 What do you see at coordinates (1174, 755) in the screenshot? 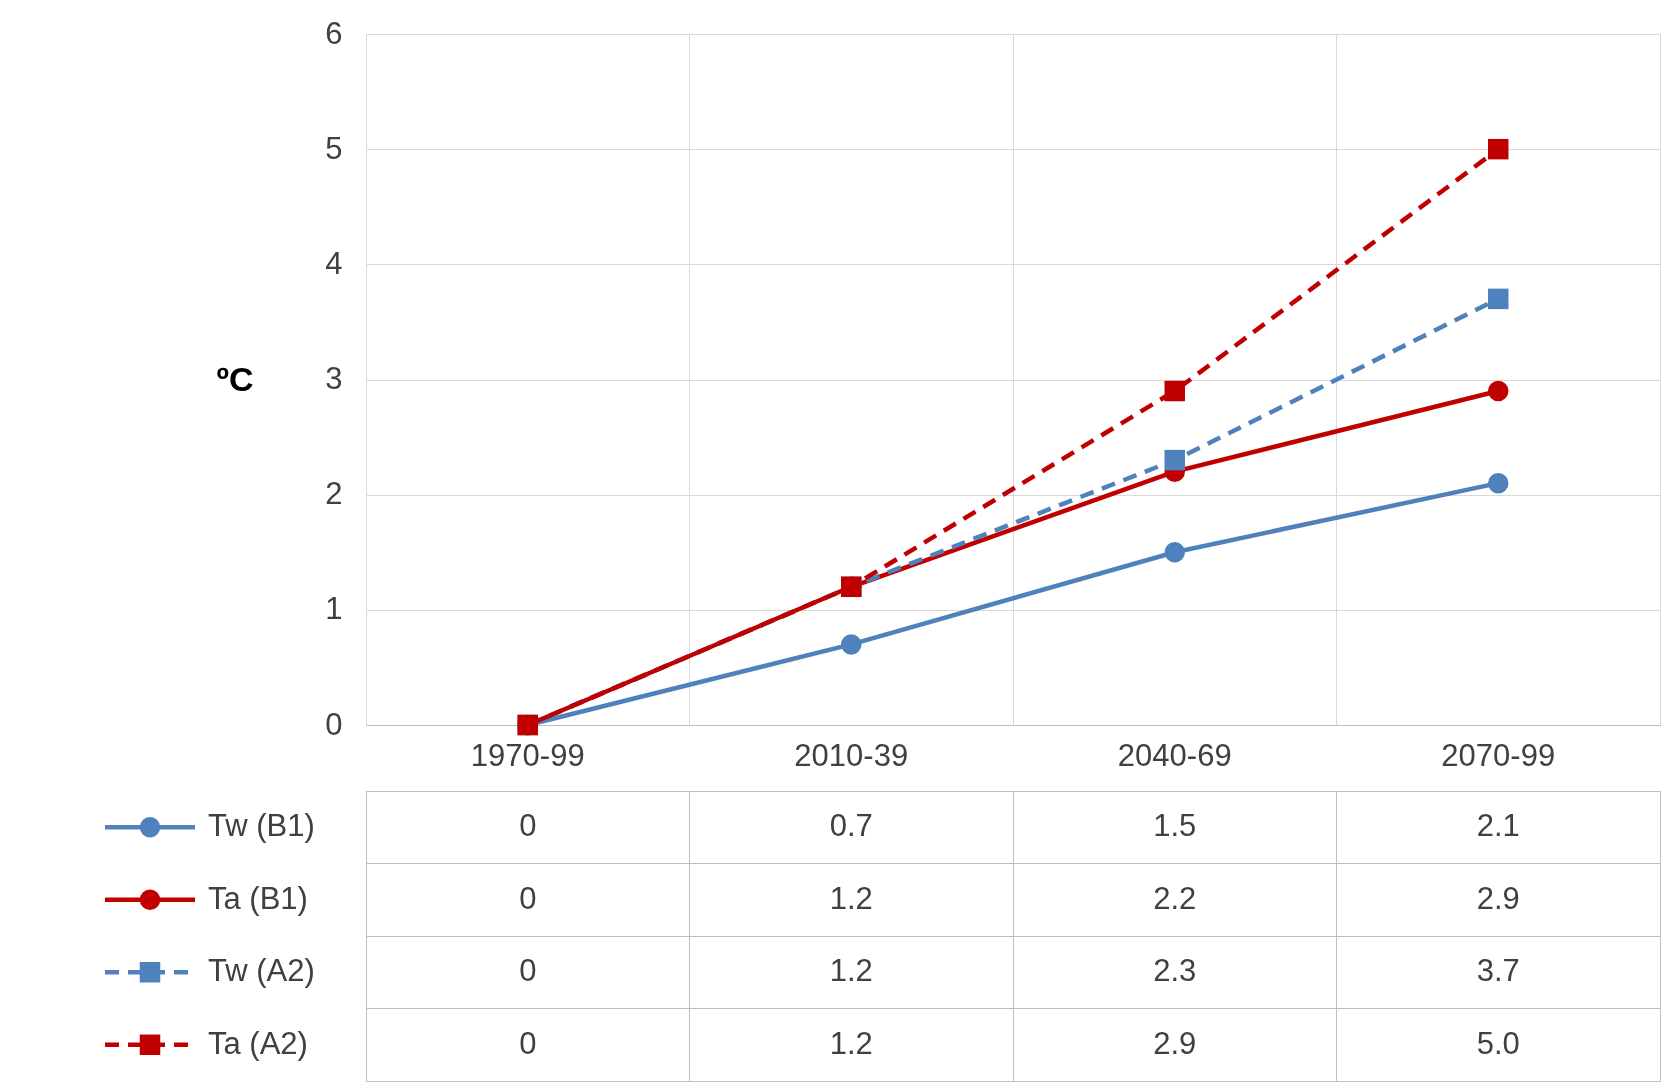
I see `x-tick-label: 2040-69` at bounding box center [1174, 755].